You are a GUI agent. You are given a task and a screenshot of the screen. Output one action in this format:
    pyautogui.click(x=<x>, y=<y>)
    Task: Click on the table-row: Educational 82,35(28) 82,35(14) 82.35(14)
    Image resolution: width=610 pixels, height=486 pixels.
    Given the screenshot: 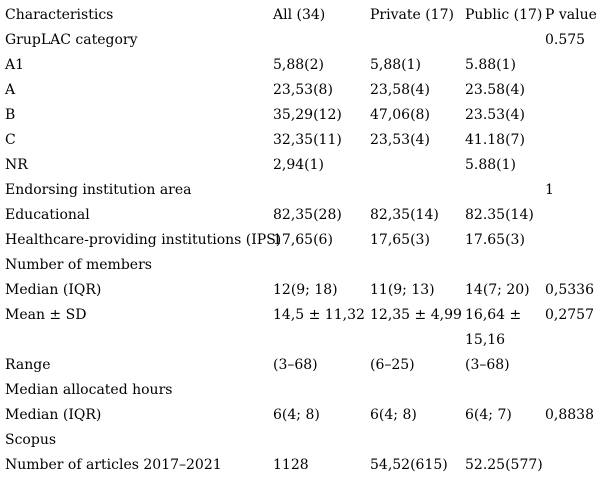 What is the action you would take?
    pyautogui.click(x=305, y=215)
    